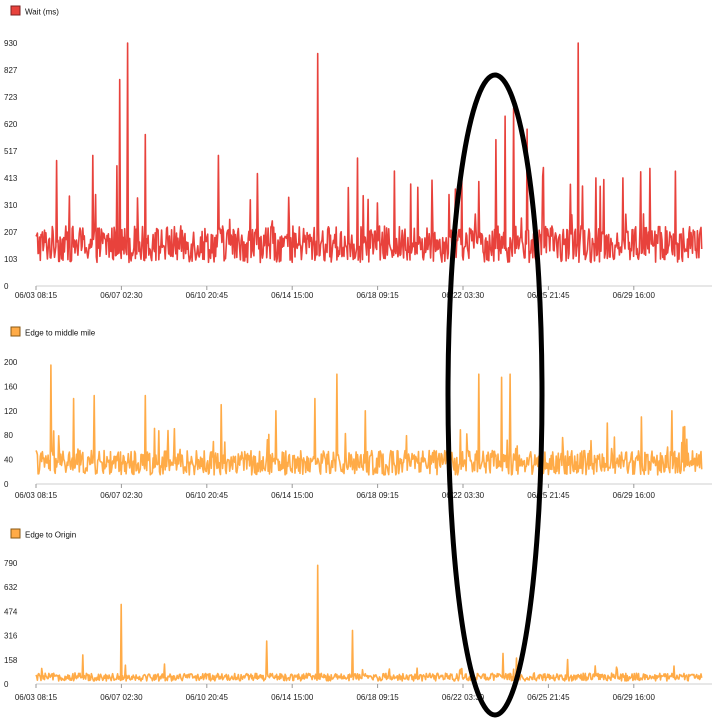  I want to click on y-tick-label: 40, so click(8, 460).